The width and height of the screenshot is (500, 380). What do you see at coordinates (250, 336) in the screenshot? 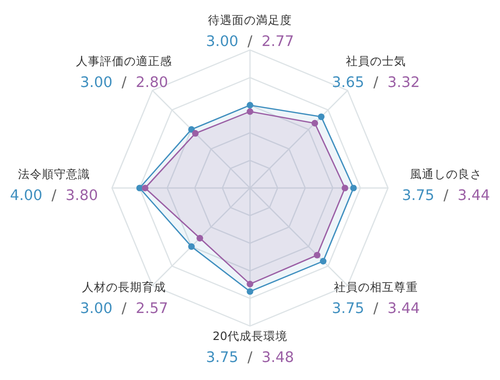
I see `spoke-label: 20代成長環境` at bounding box center [250, 336].